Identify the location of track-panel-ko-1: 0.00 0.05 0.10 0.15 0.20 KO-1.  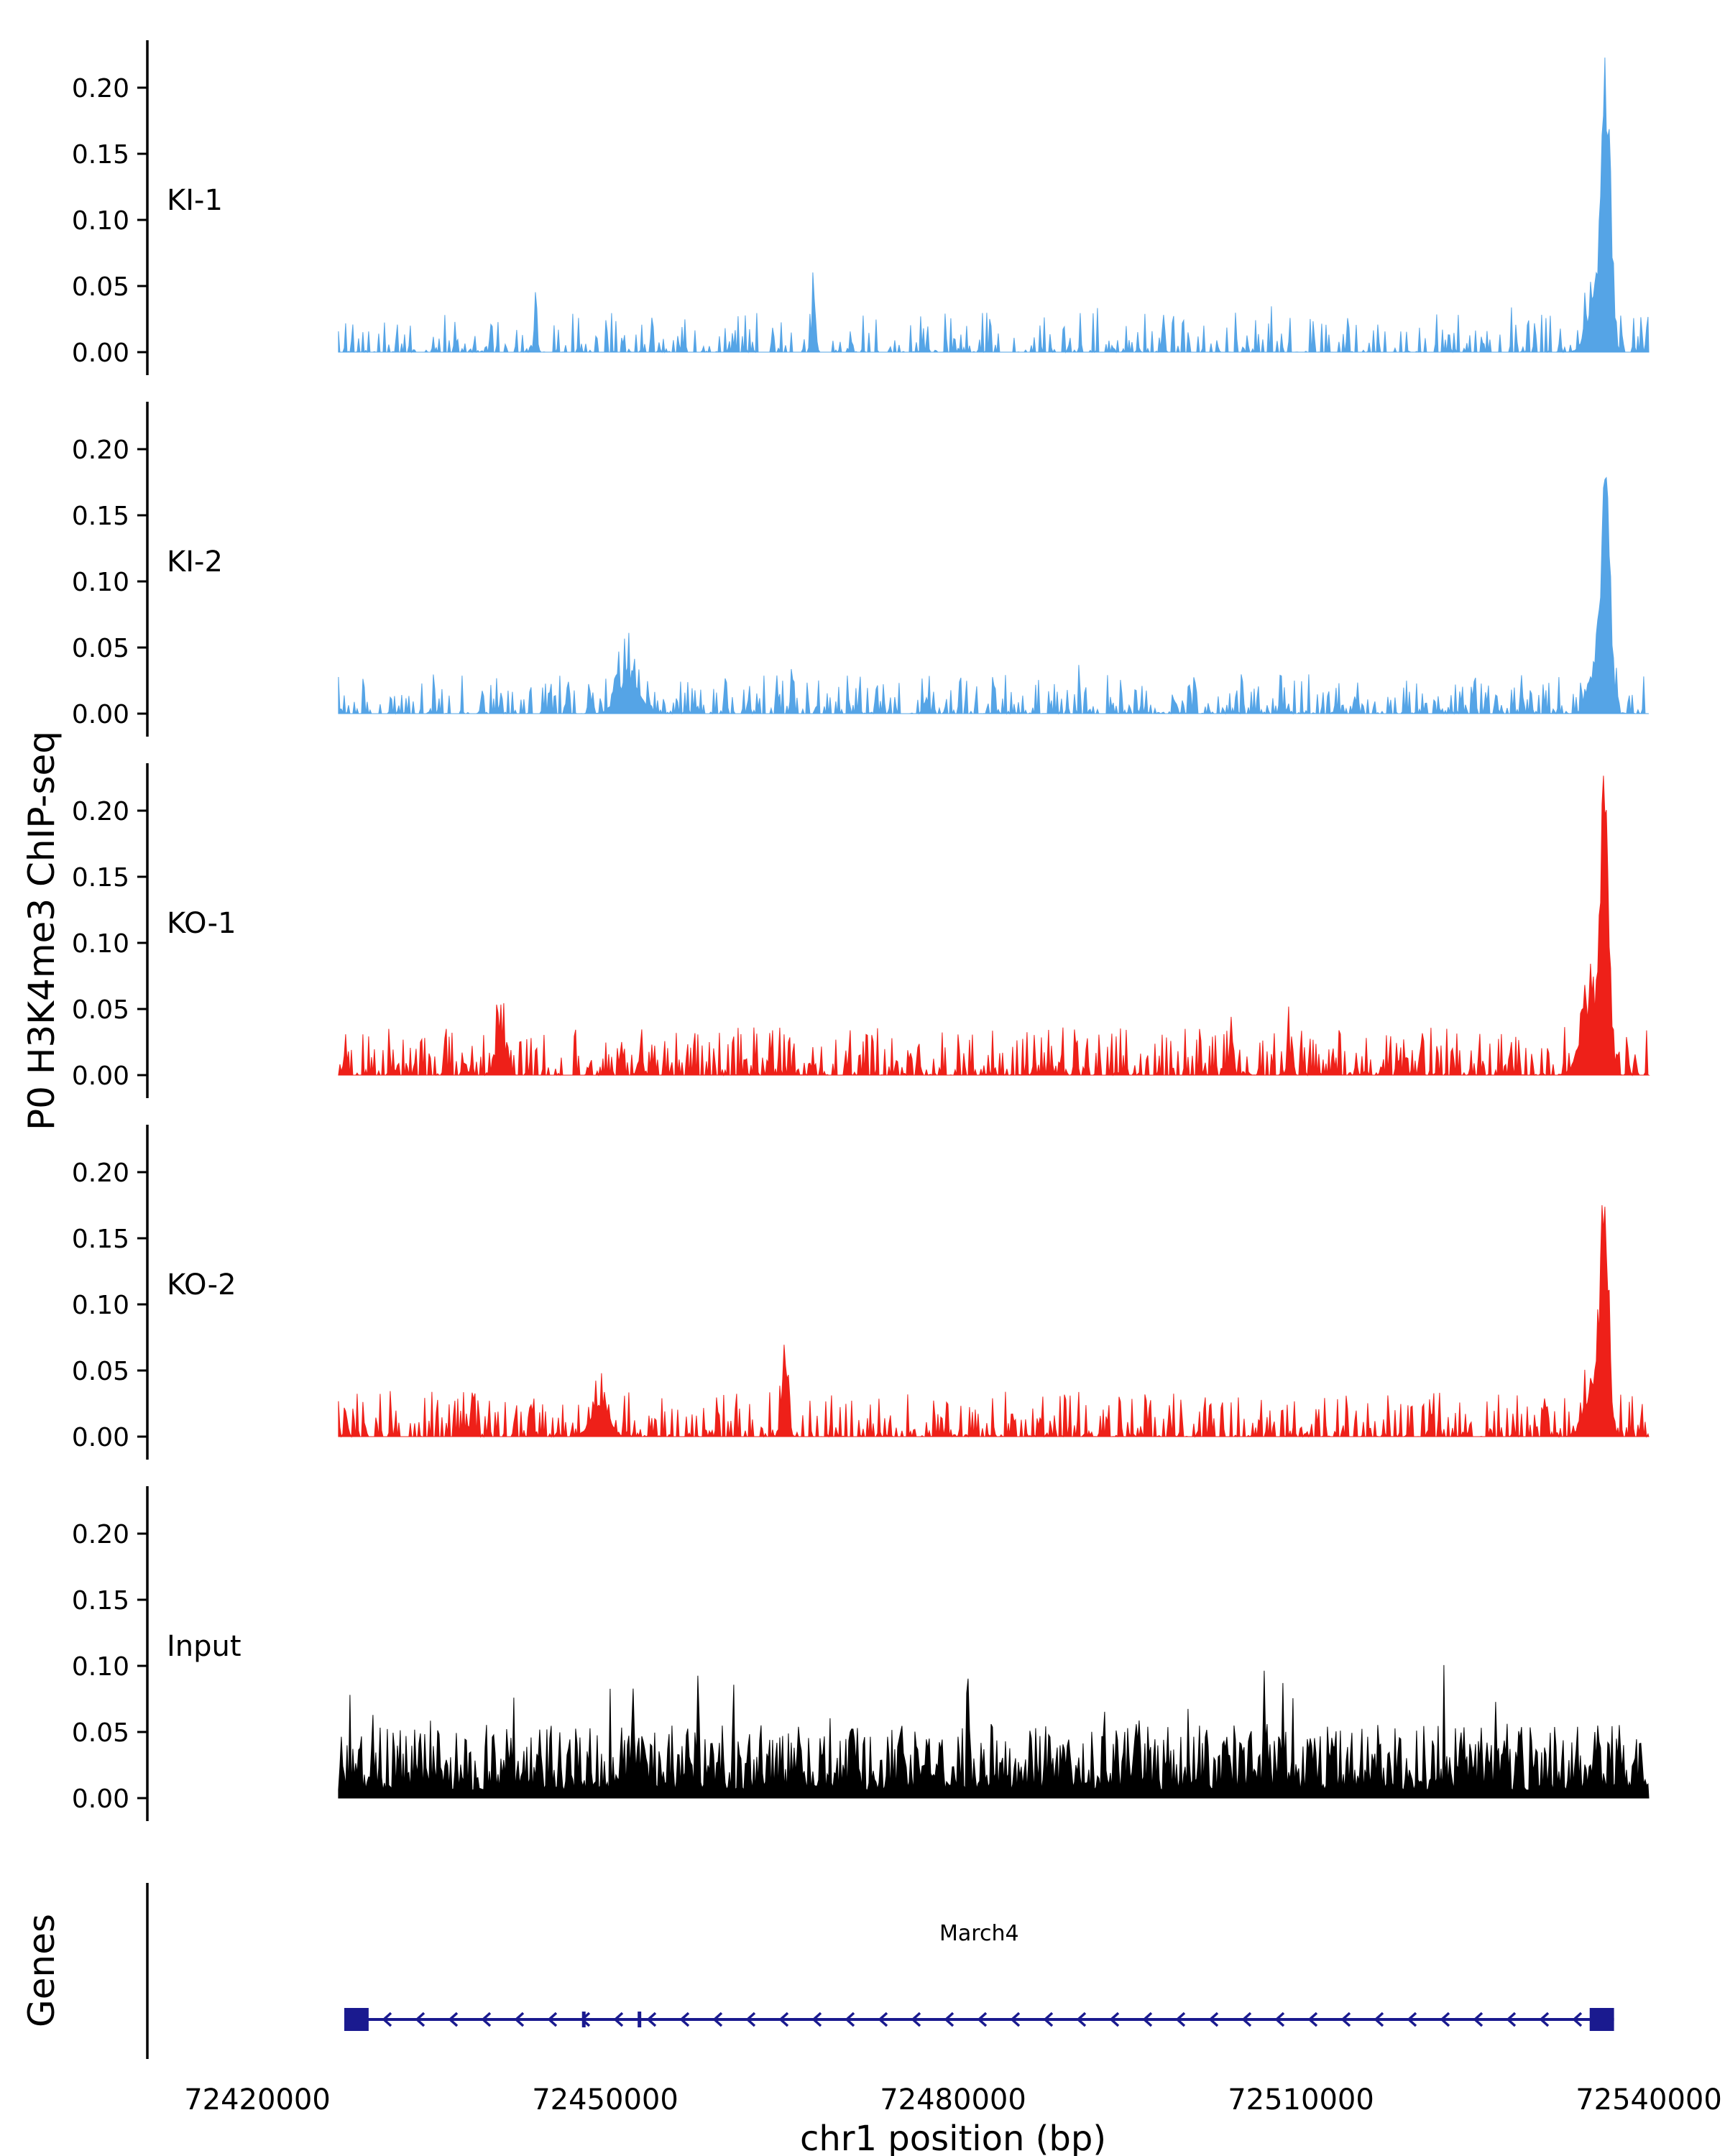
(861, 931).